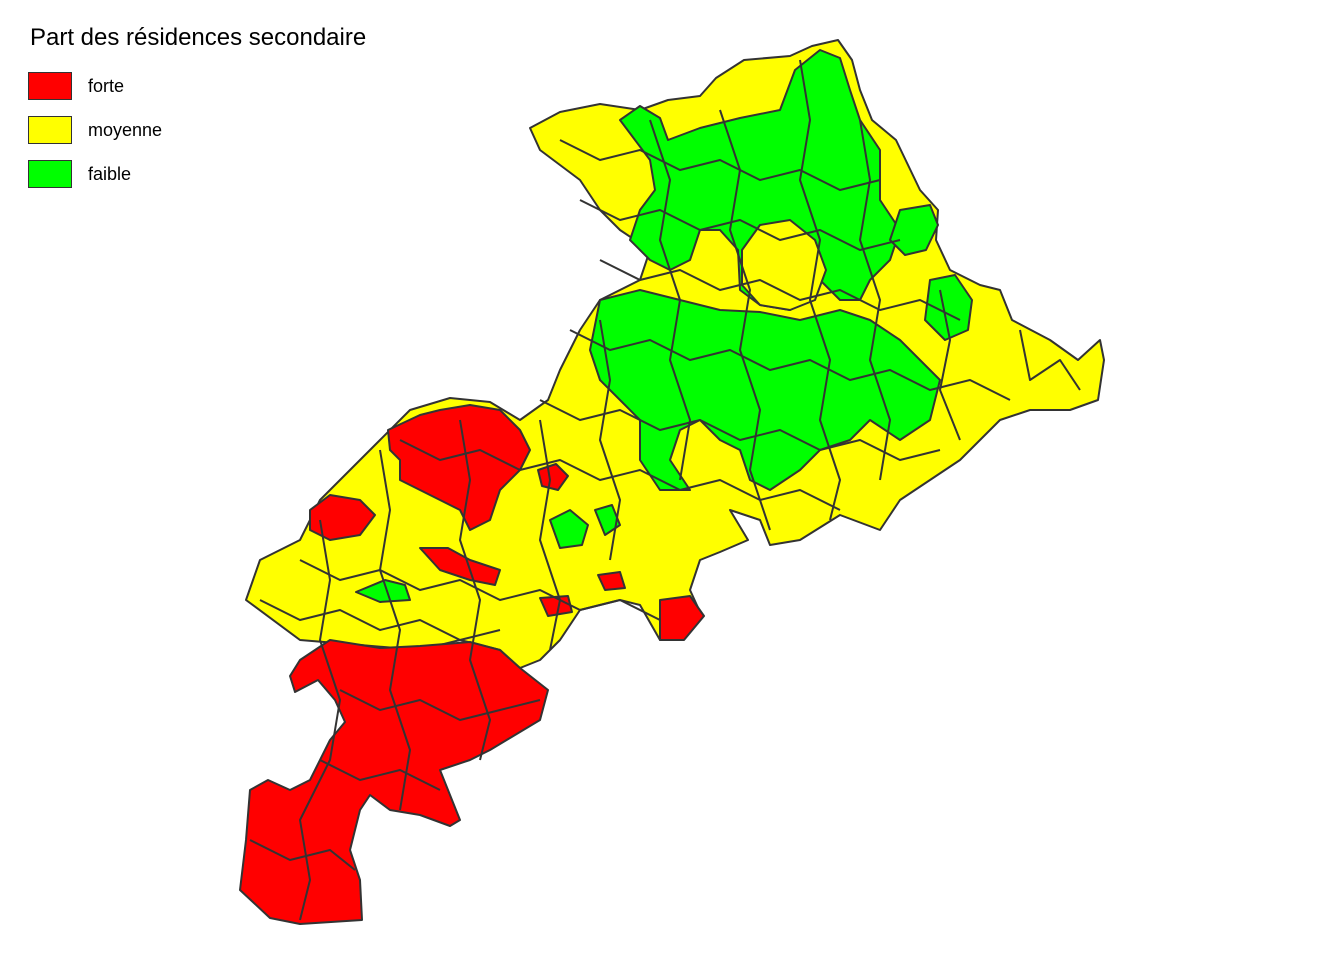 The image size is (1344, 960). What do you see at coordinates (914, 230) in the screenshot?
I see `region-faible-east` at bounding box center [914, 230].